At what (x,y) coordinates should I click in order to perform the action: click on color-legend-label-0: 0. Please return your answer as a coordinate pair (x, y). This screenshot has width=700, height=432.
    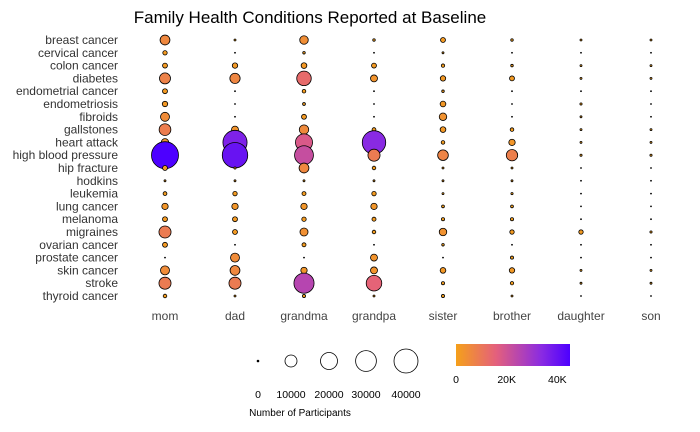
    Looking at the image, I should click on (456, 380).